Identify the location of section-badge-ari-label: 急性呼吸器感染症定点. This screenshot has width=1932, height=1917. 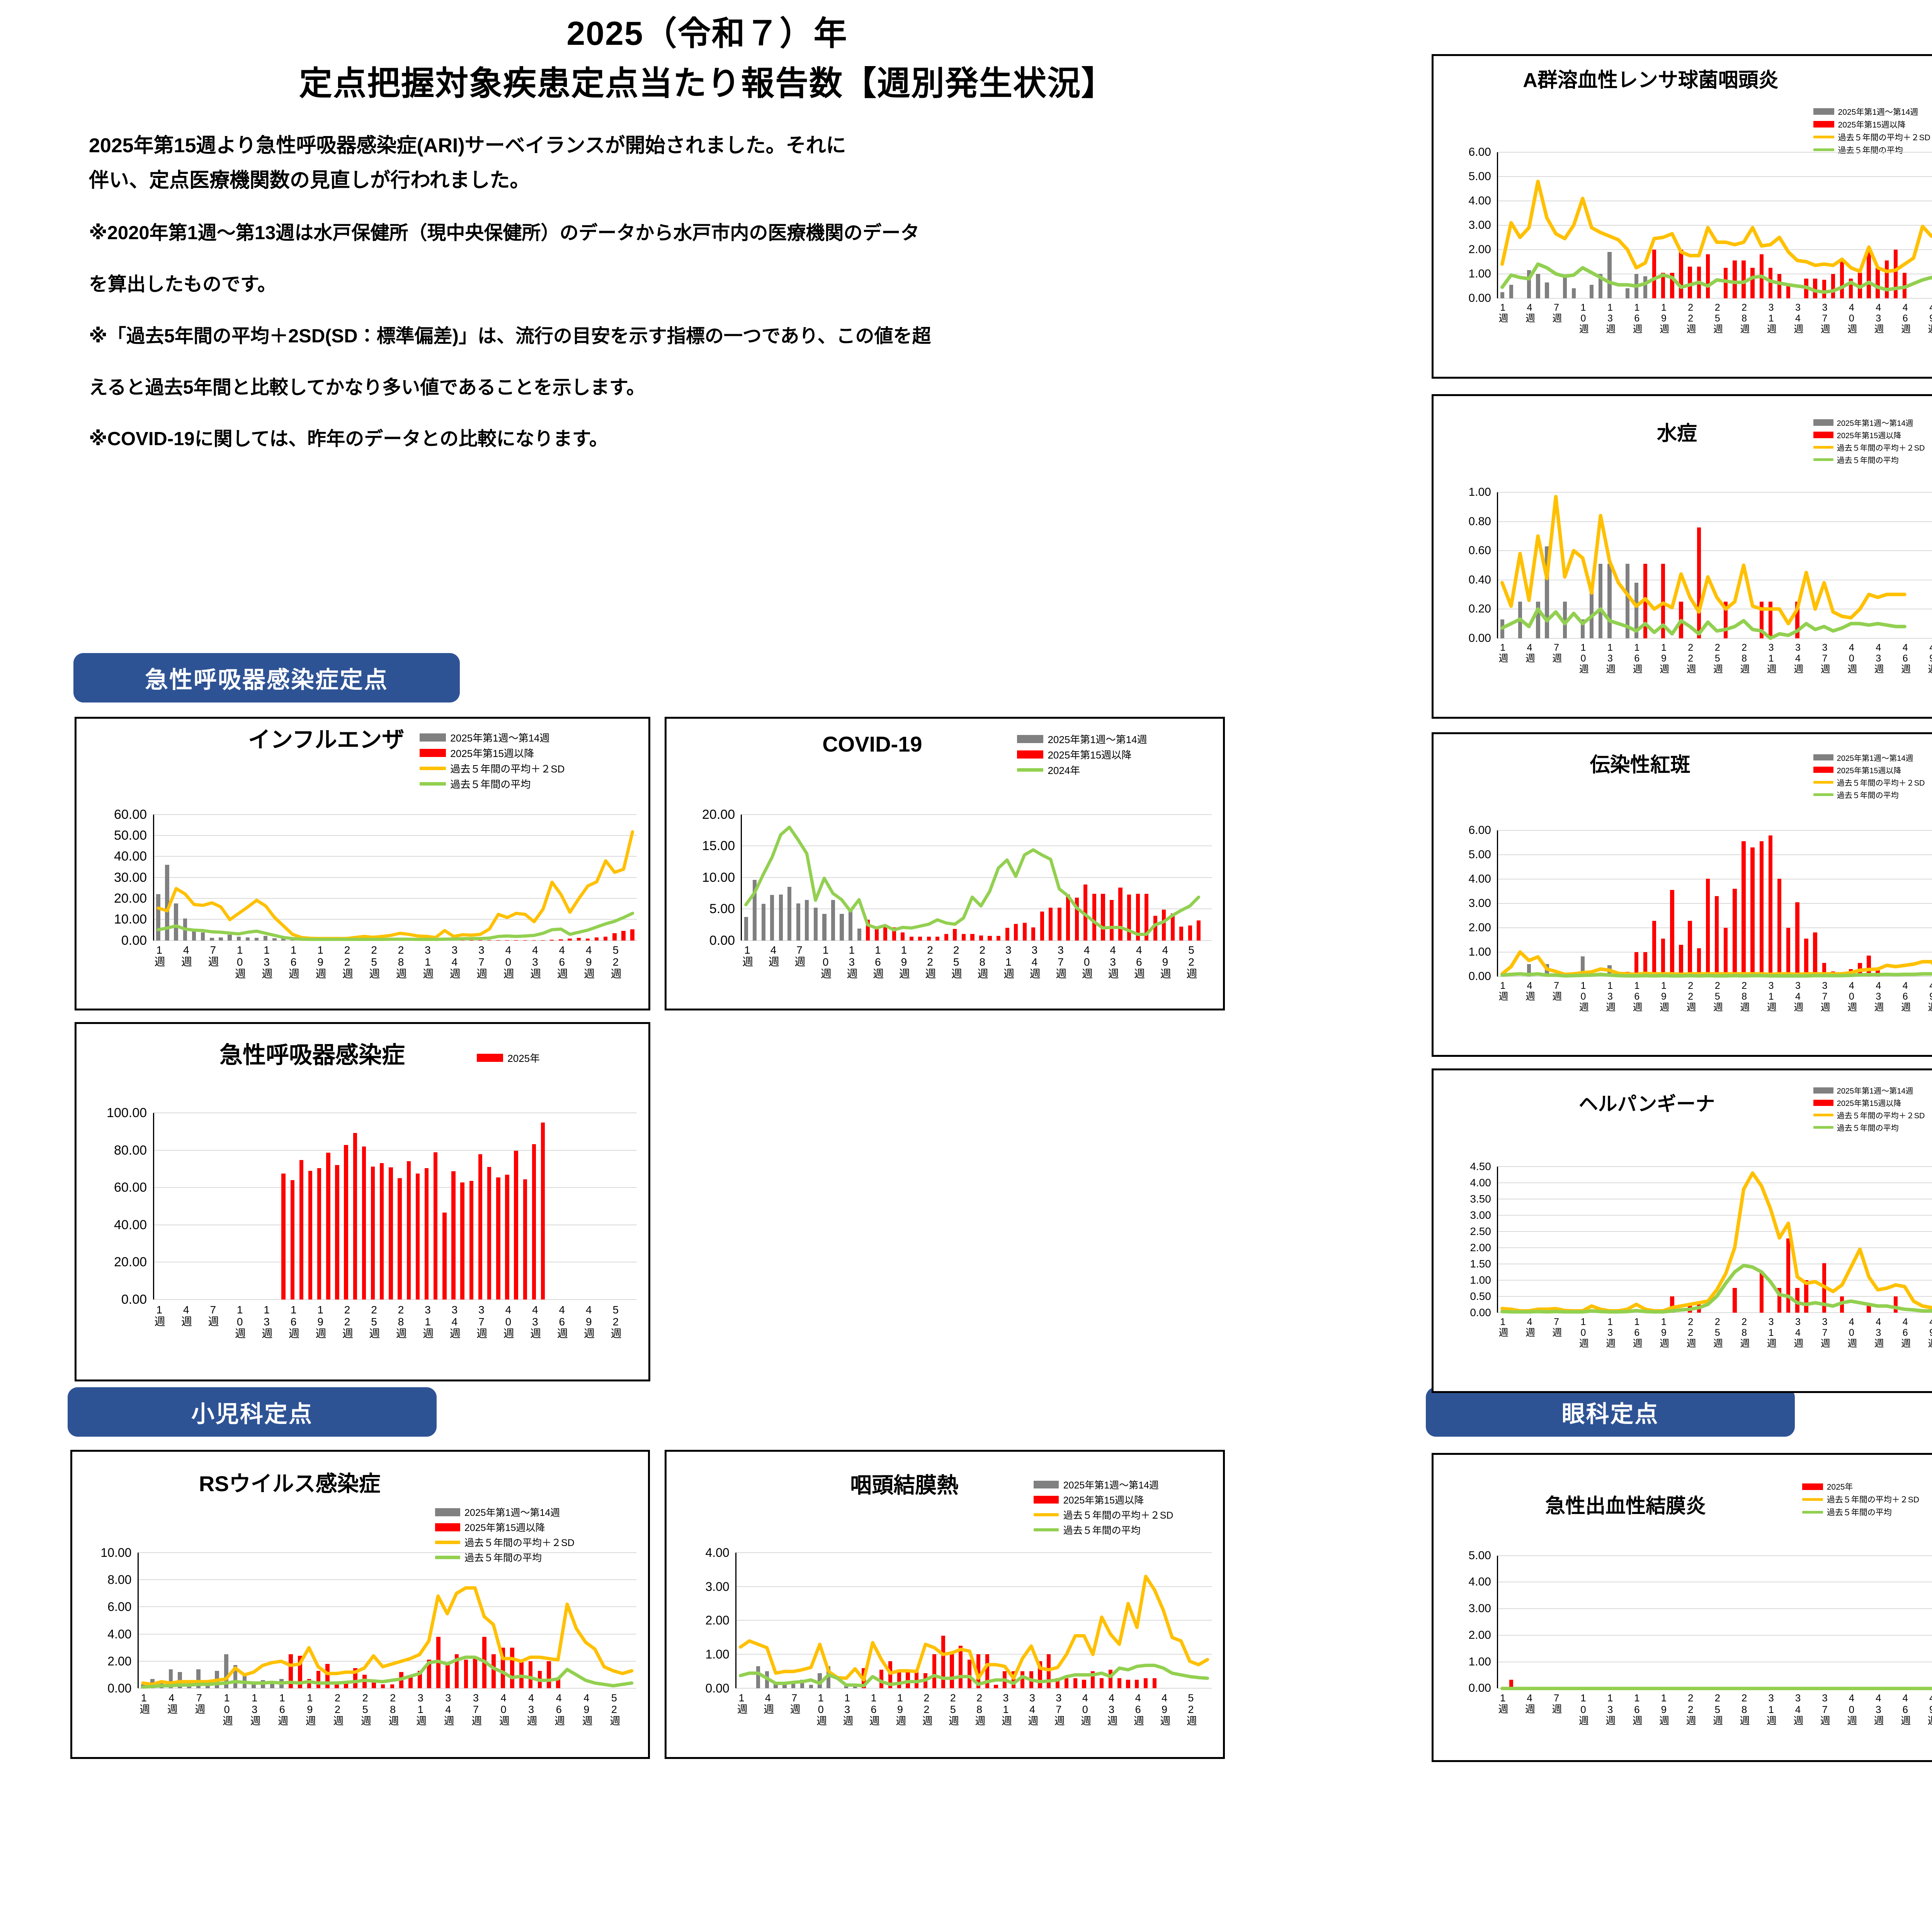
(266, 680).